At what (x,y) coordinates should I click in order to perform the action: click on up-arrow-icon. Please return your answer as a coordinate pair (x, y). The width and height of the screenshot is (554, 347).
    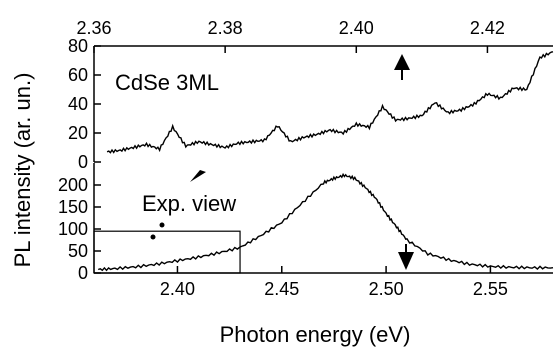
    Looking at the image, I should click on (402, 62).